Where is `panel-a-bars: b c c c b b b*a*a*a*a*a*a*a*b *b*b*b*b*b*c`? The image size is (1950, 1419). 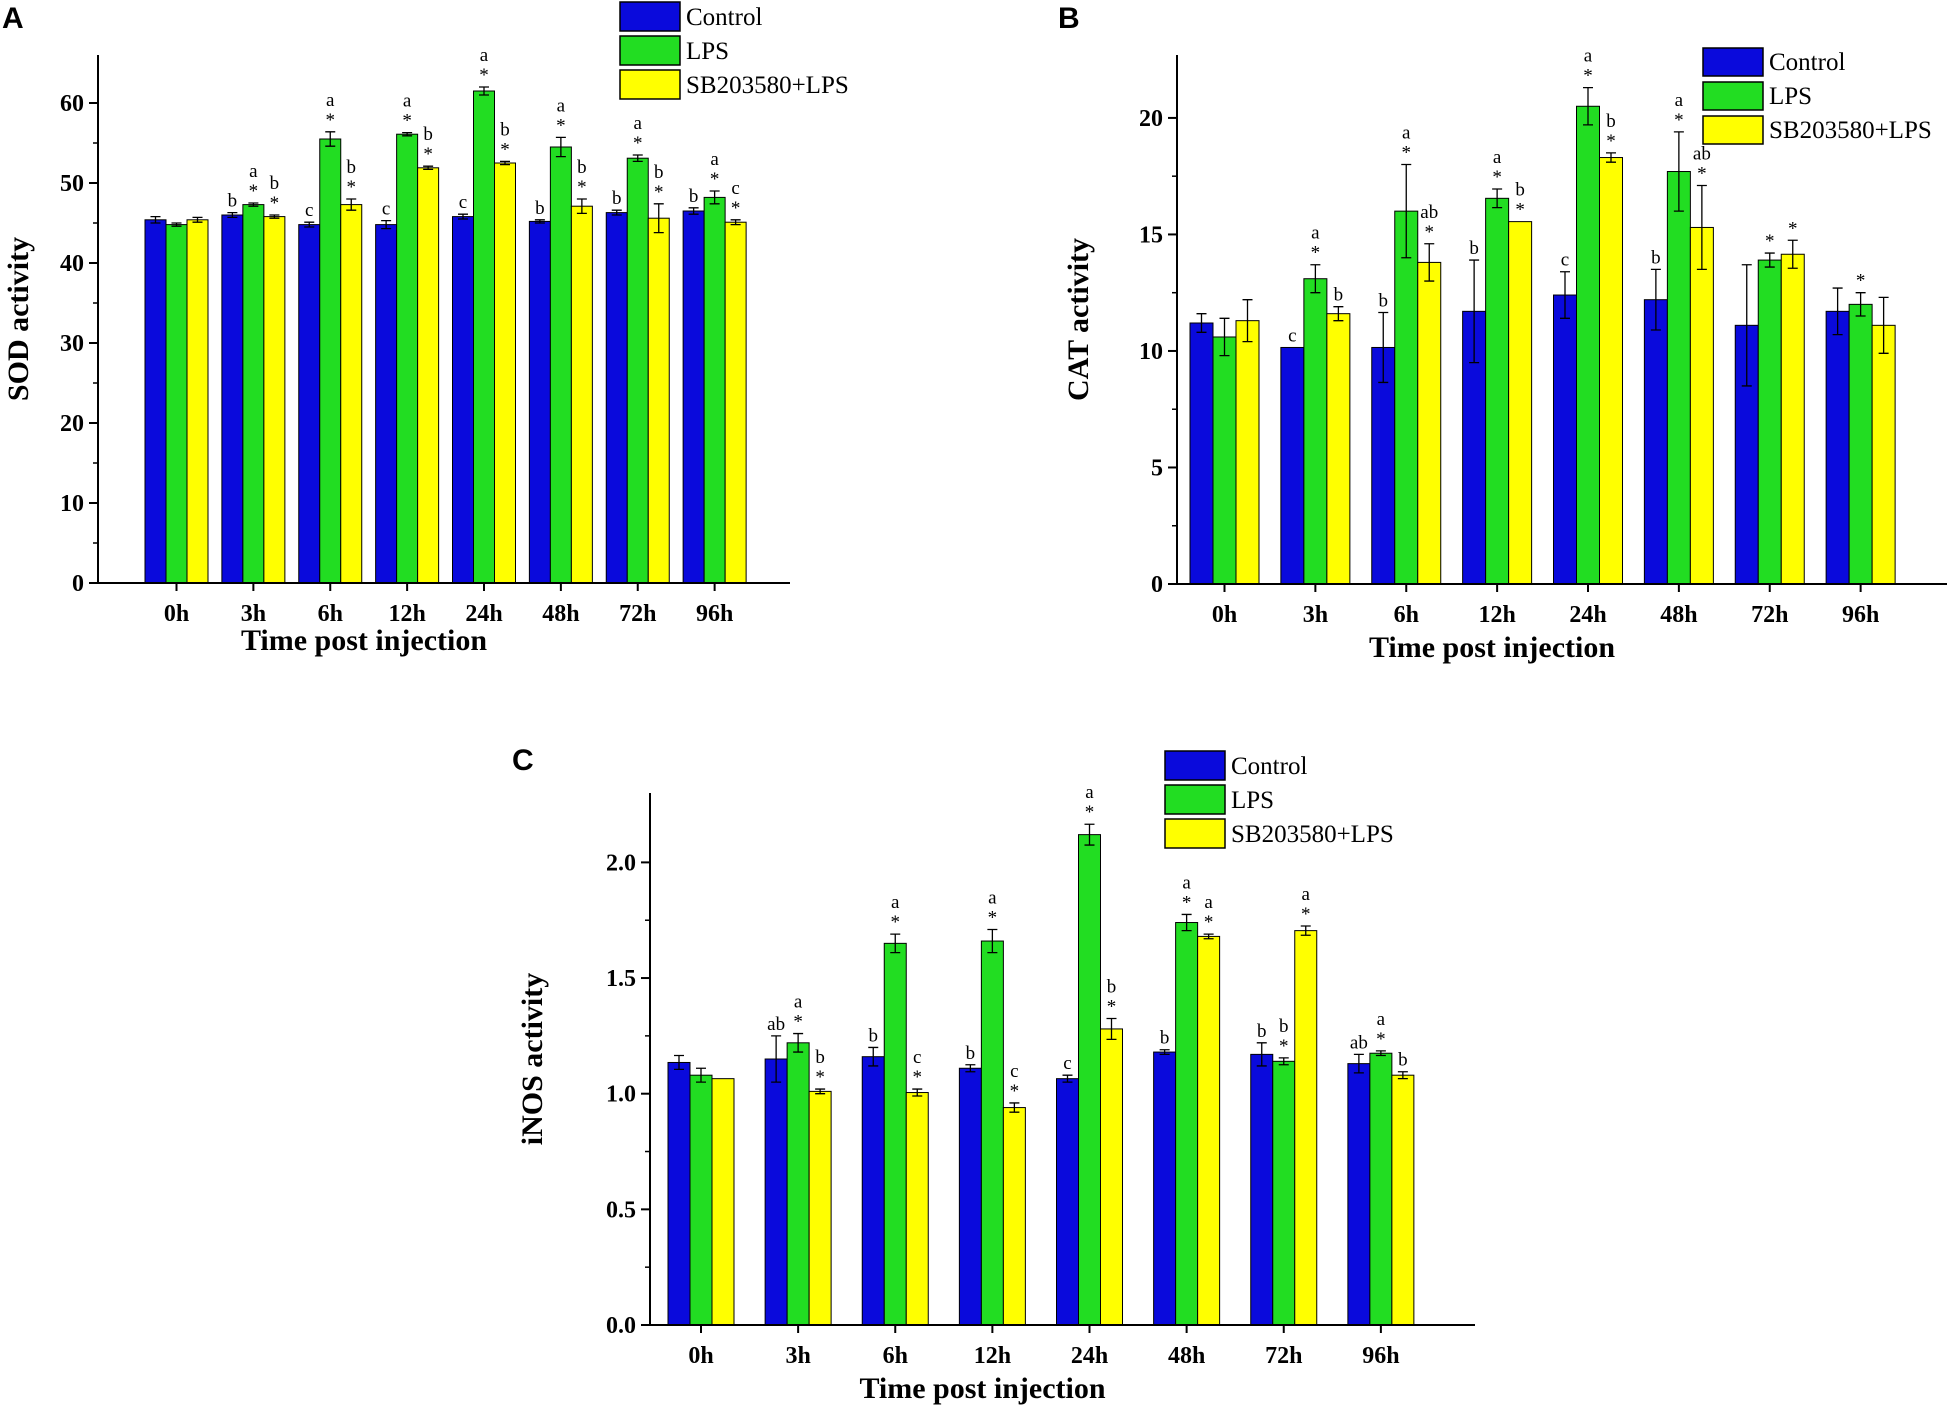
panel-a-bars: b c c c b b b*a*a*a*a*a*a*a*b *b*b*b*b*b*c is located at coordinates (445, 314).